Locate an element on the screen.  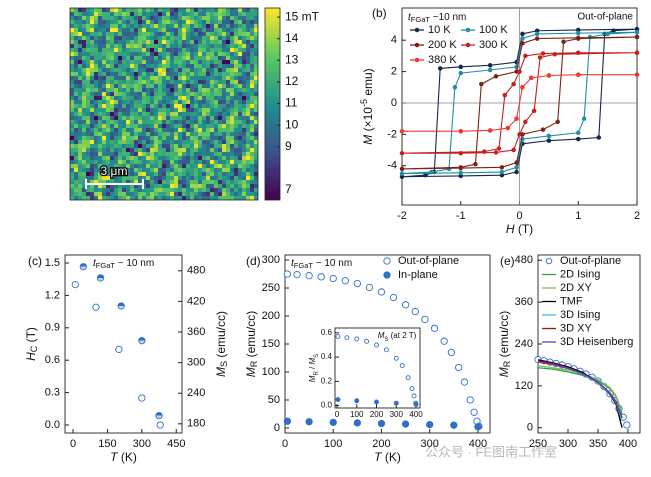
panel-label: (b) is located at coordinates (379, 13).